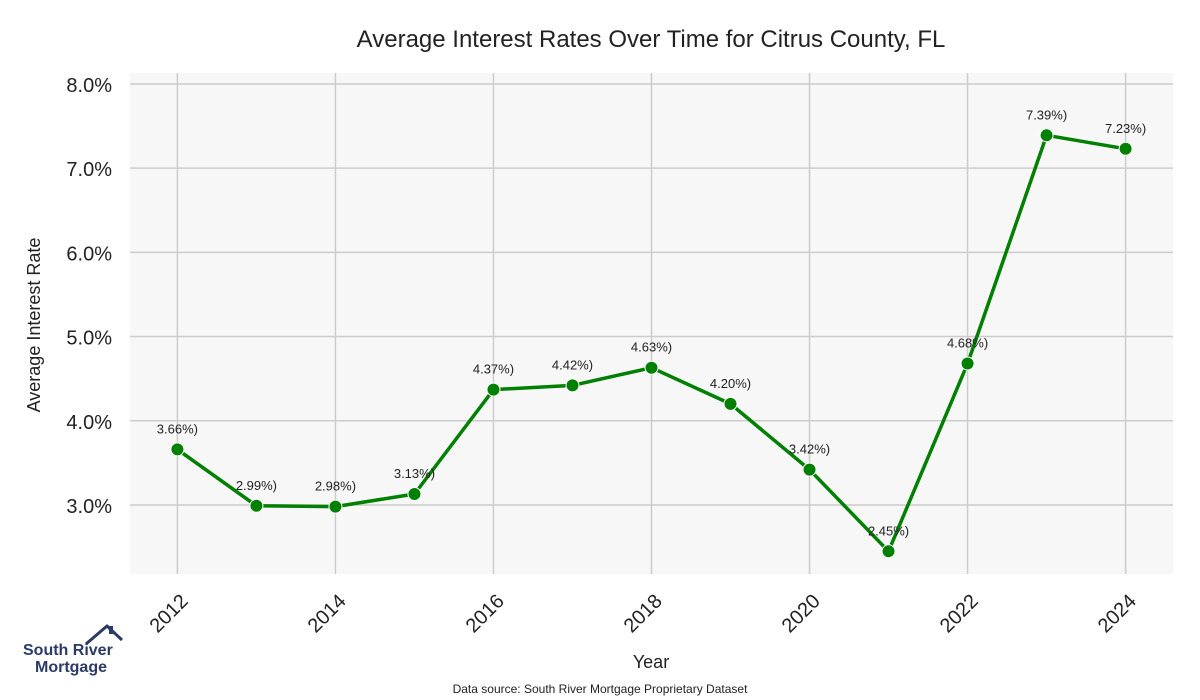  I want to click on data-label: 4.68%), so click(967, 342).